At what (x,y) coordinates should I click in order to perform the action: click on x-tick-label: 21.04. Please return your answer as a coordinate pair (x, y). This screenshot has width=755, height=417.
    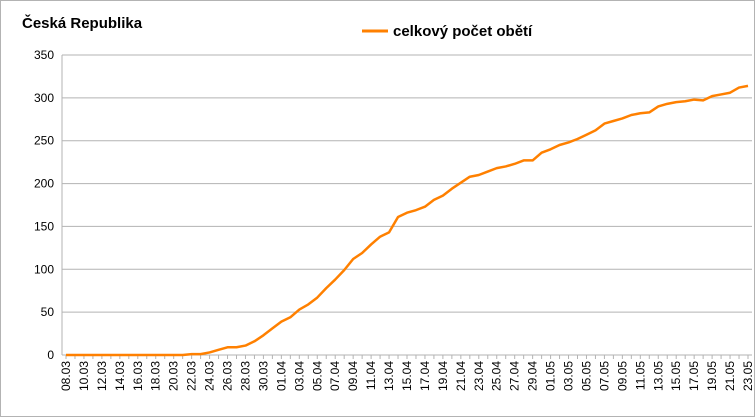
    Looking at the image, I should click on (461, 376).